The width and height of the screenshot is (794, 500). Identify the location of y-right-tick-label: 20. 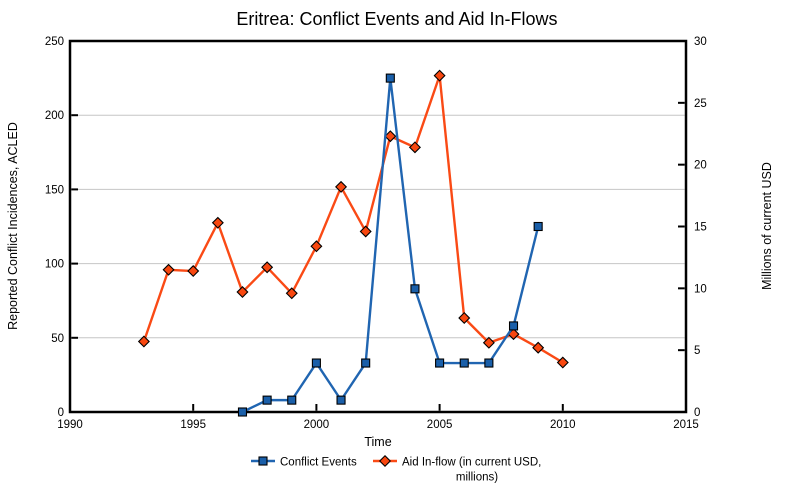
(700, 166).